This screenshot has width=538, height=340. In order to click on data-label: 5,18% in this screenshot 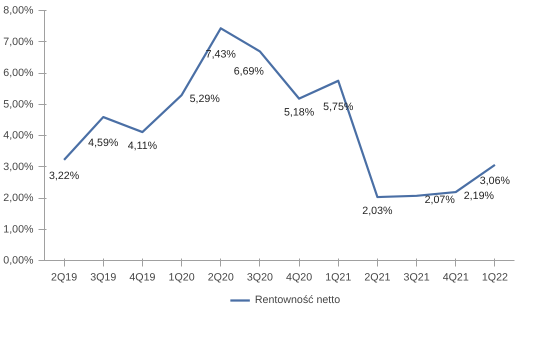, I will do `click(299, 112)`.